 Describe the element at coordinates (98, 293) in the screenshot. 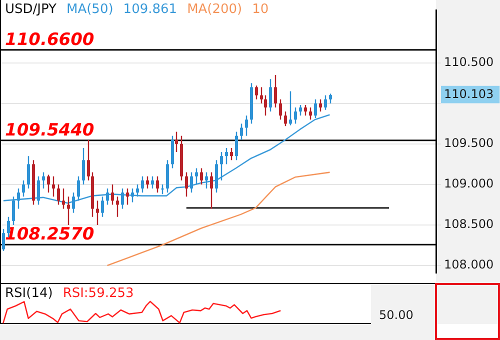

I see `series-label: RSI:59.253` at that location.